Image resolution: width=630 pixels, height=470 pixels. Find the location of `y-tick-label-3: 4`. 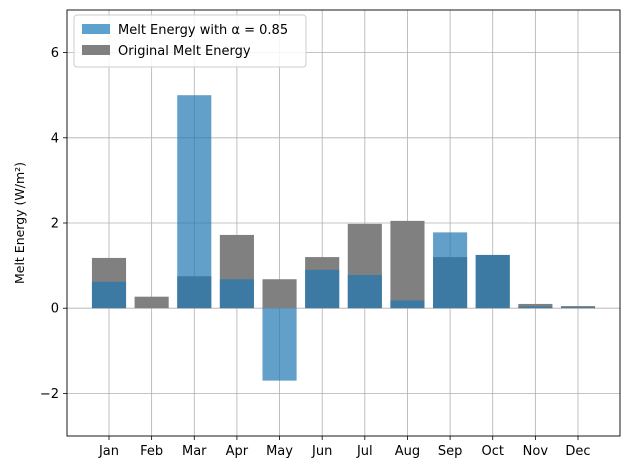

y-tick-label-3: 4 is located at coordinates (55, 138).